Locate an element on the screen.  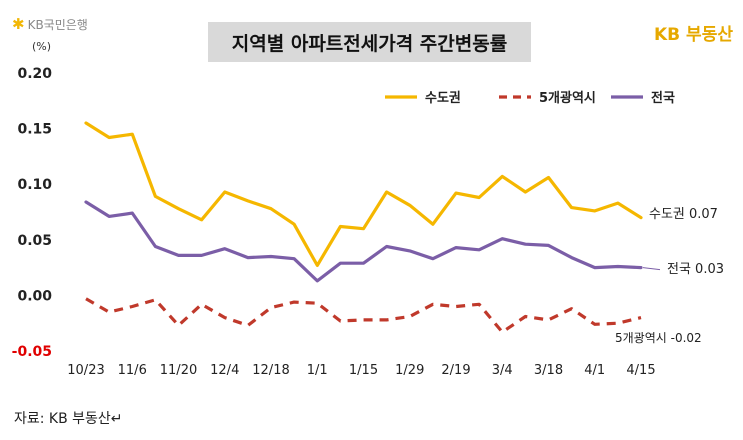
x-tick-label: 1/1 is located at coordinates (317, 370).